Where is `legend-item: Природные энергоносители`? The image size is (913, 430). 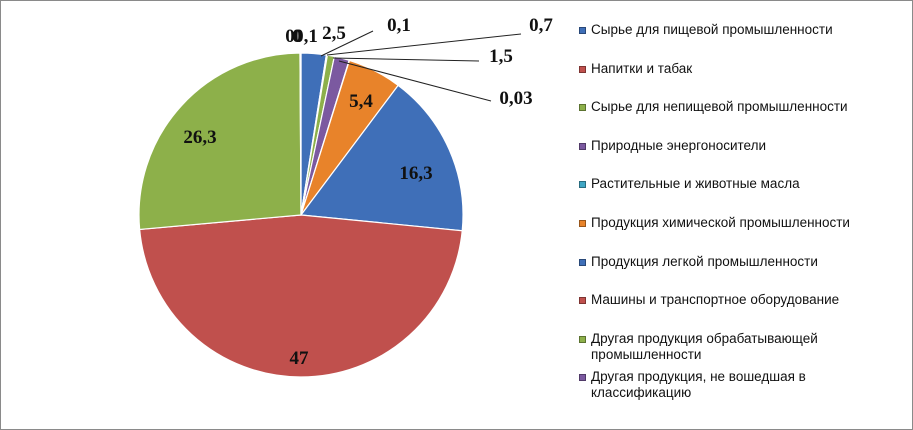 legend-item: Природные энергоносители is located at coordinates (744, 157).